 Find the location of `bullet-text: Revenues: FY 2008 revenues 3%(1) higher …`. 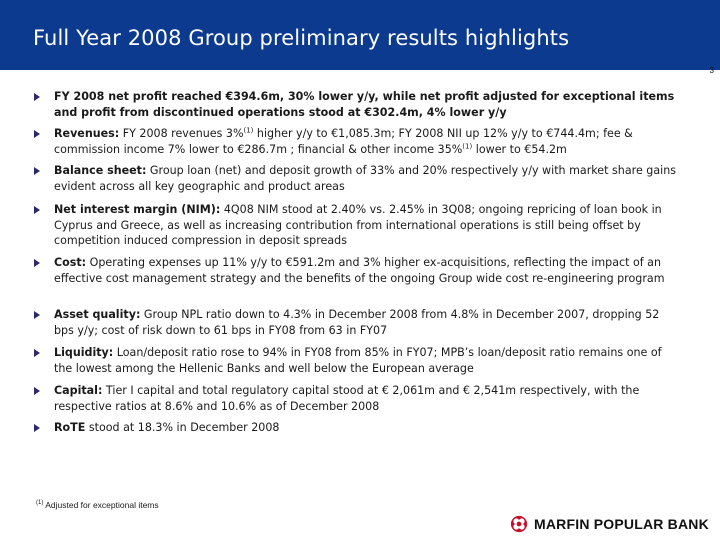

bullet-text: Revenues: FY 2008 revenues 3%(1) higher … is located at coordinates (368, 141).